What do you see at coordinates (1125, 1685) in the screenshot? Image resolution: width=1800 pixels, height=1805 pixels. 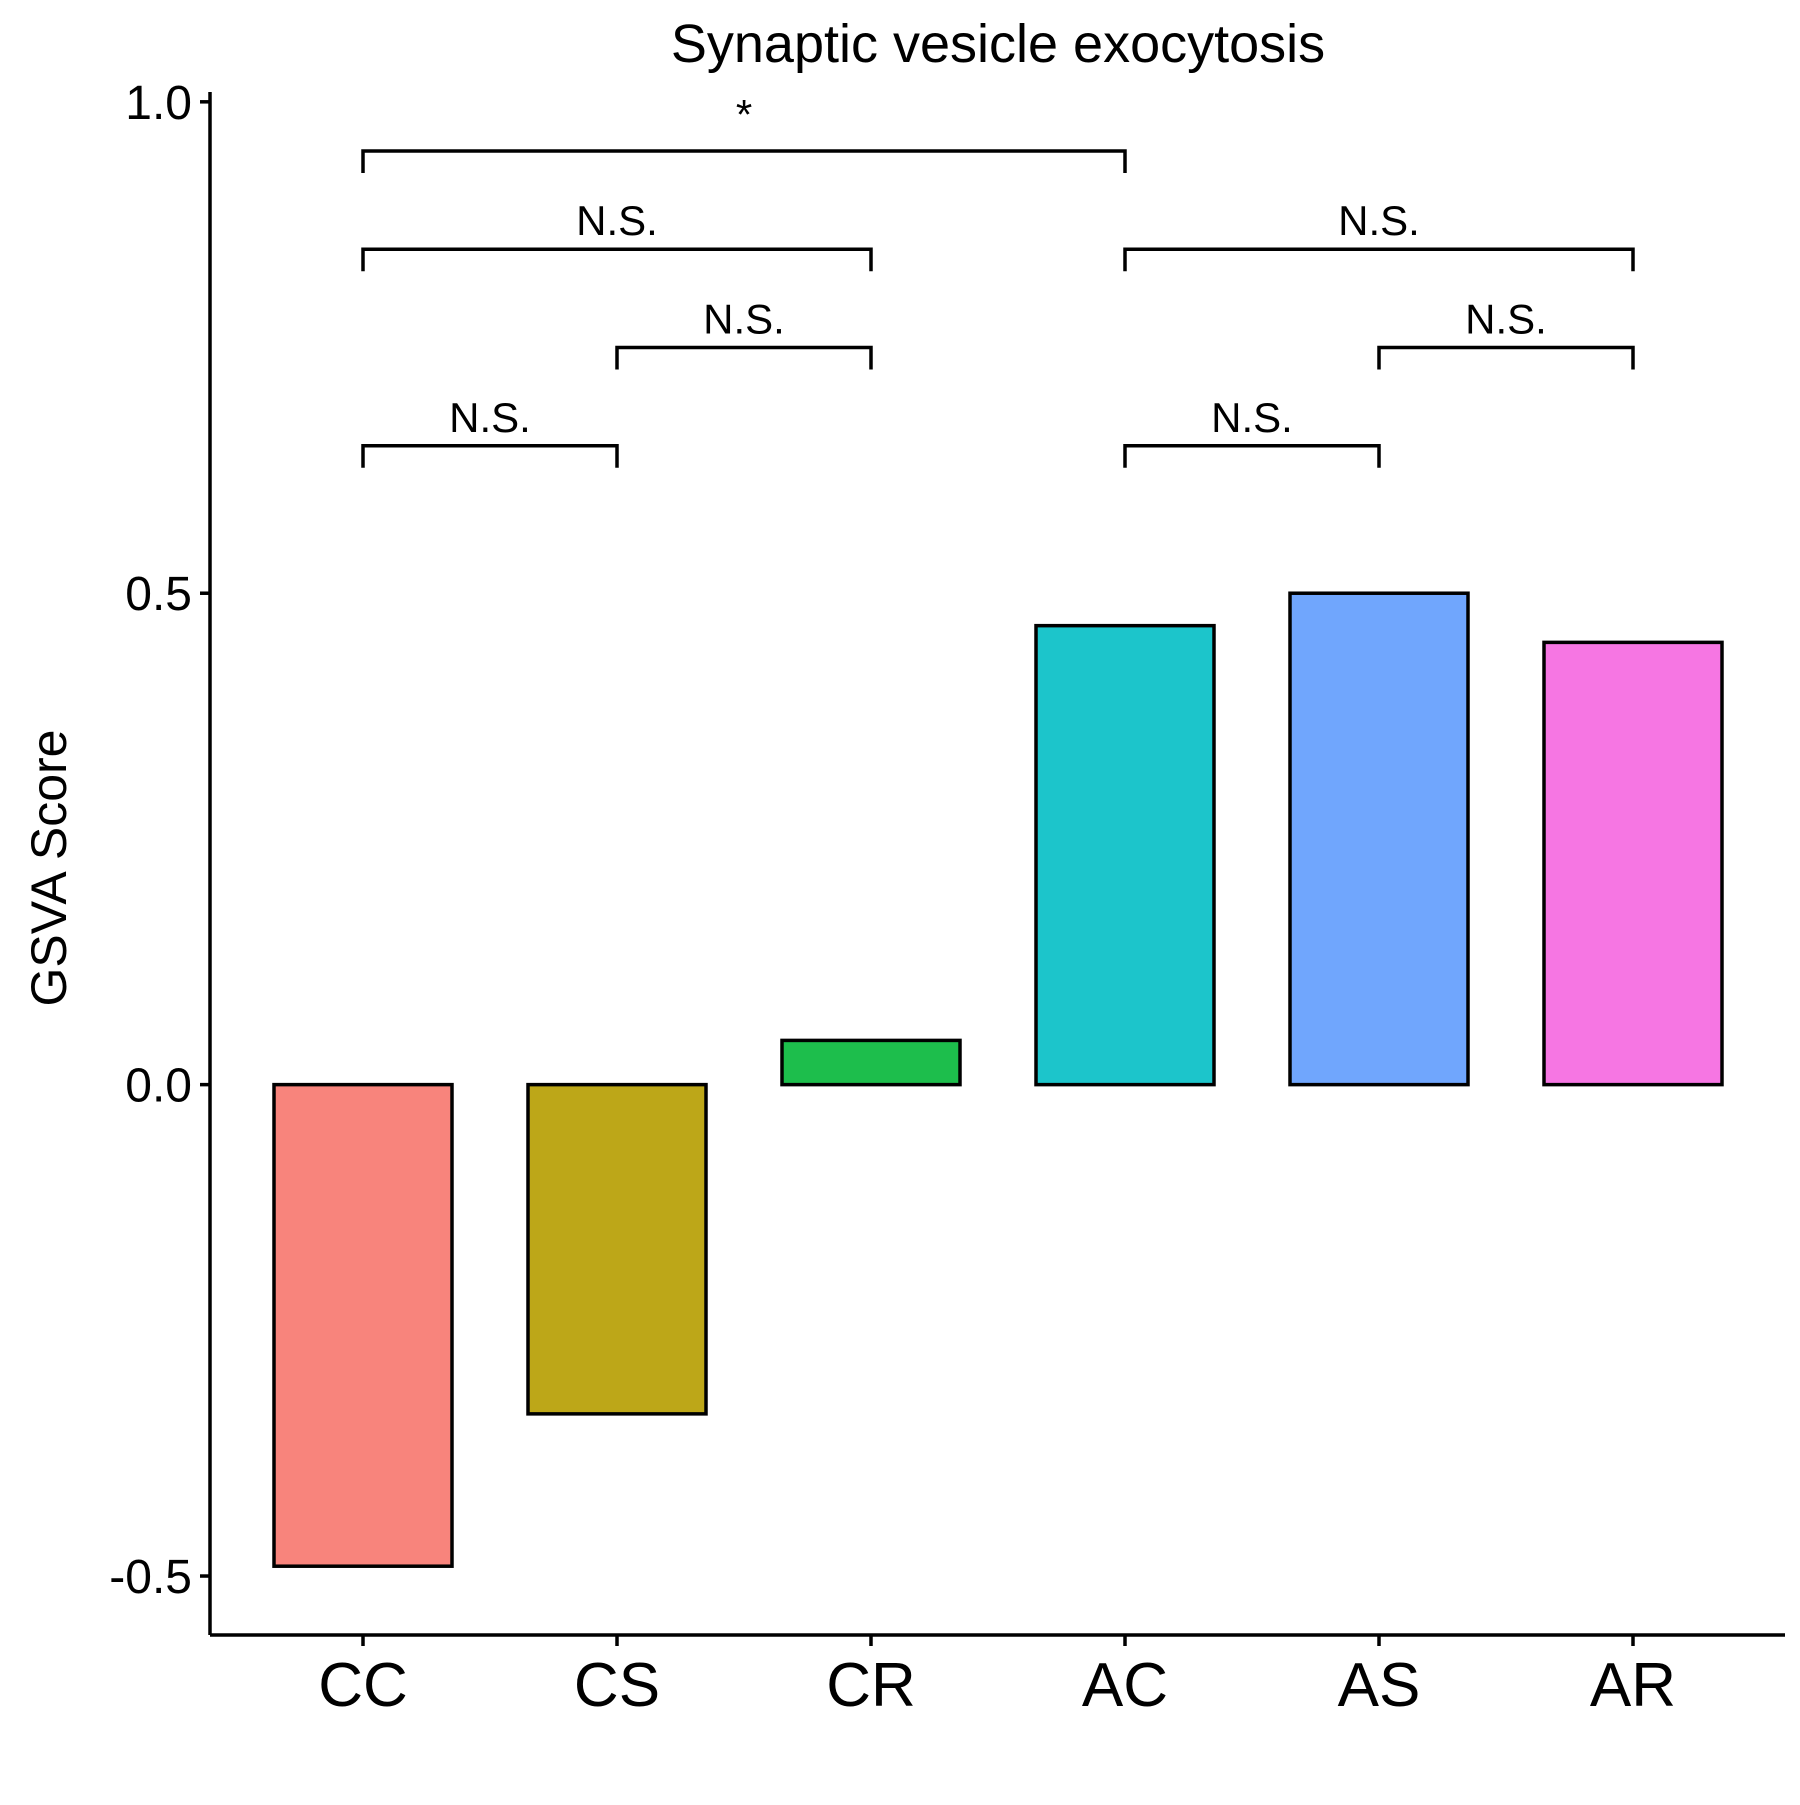 I see `x-tick-label: AC` at bounding box center [1125, 1685].